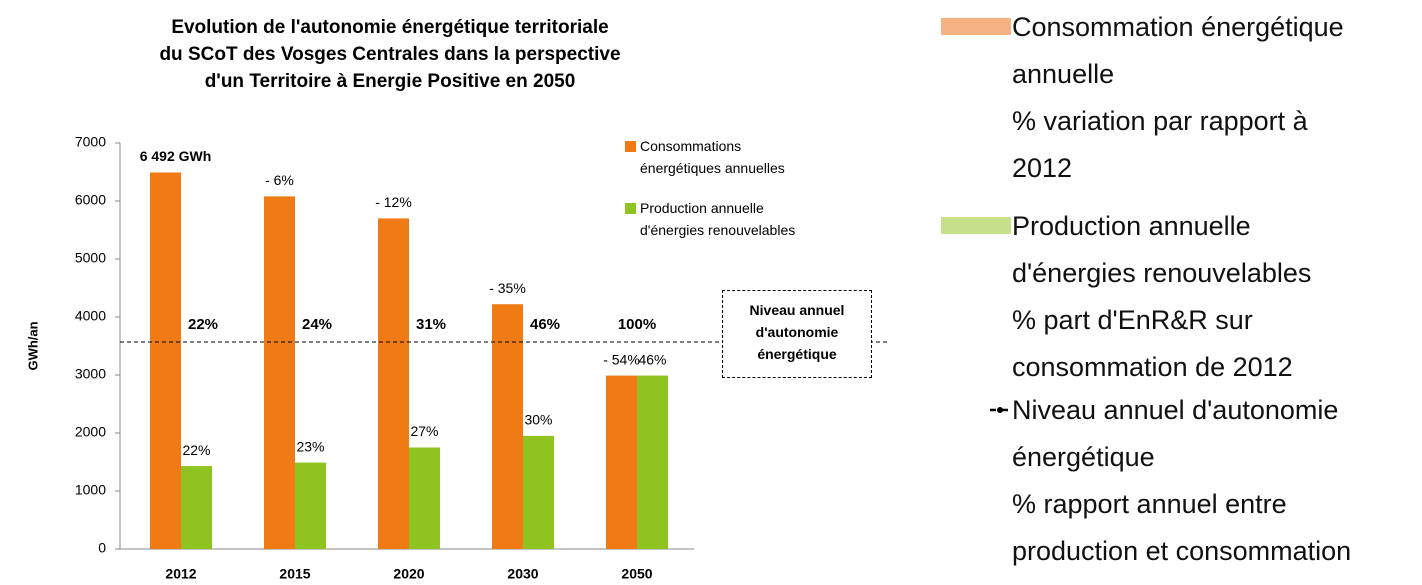 The width and height of the screenshot is (1422, 585). Describe the element at coordinates (431, 324) in the screenshot. I see `autonomy-label: 31%` at that location.